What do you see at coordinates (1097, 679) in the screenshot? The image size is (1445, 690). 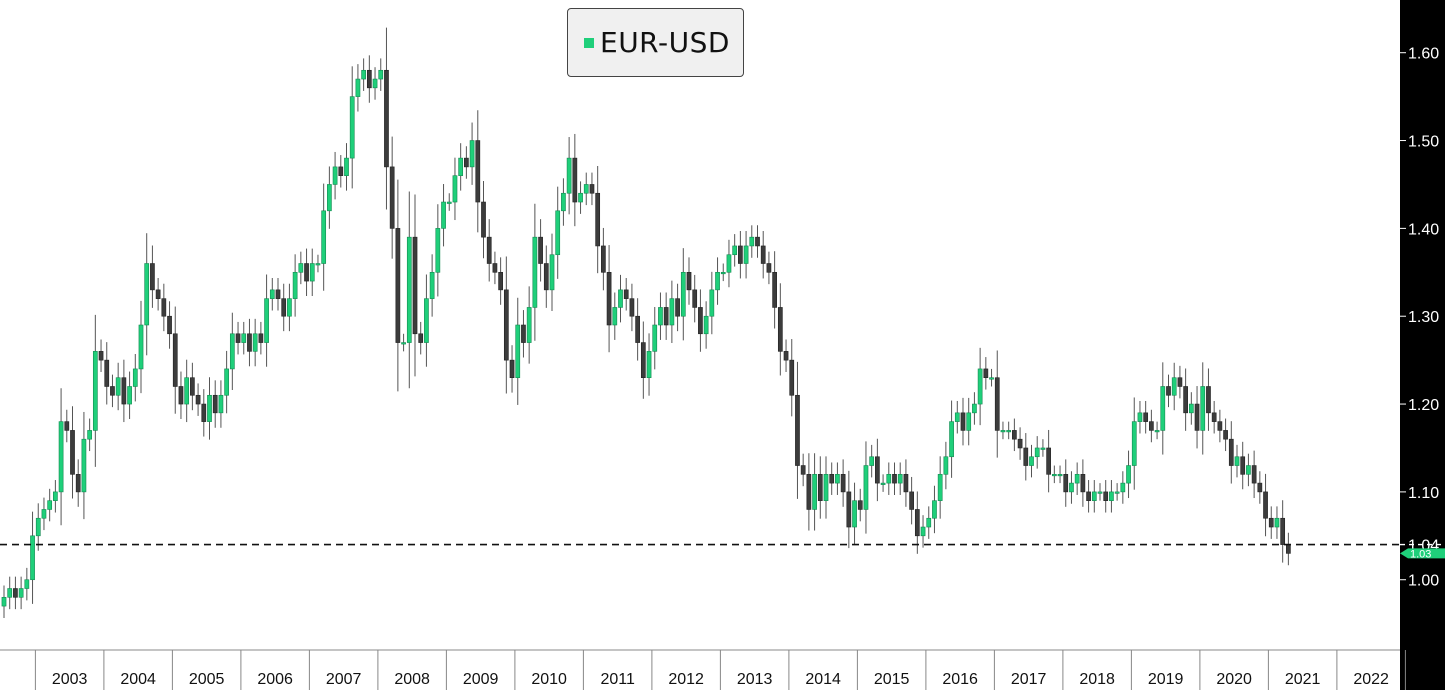 I see `x-tick-label: 2018` at bounding box center [1097, 679].